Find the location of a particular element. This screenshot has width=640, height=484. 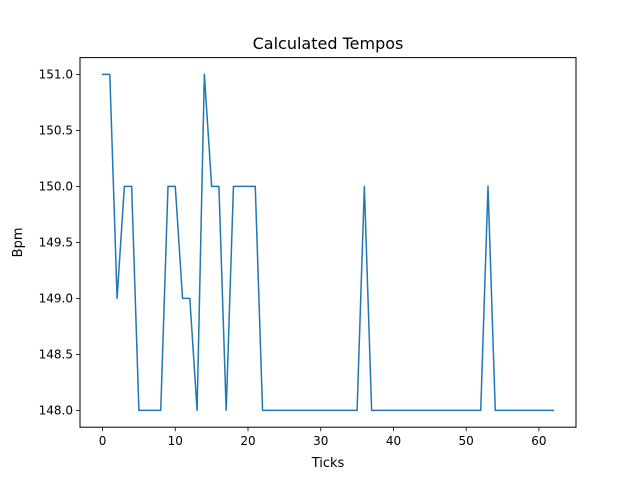

y-axis-label: Bpm is located at coordinates (18, 242).